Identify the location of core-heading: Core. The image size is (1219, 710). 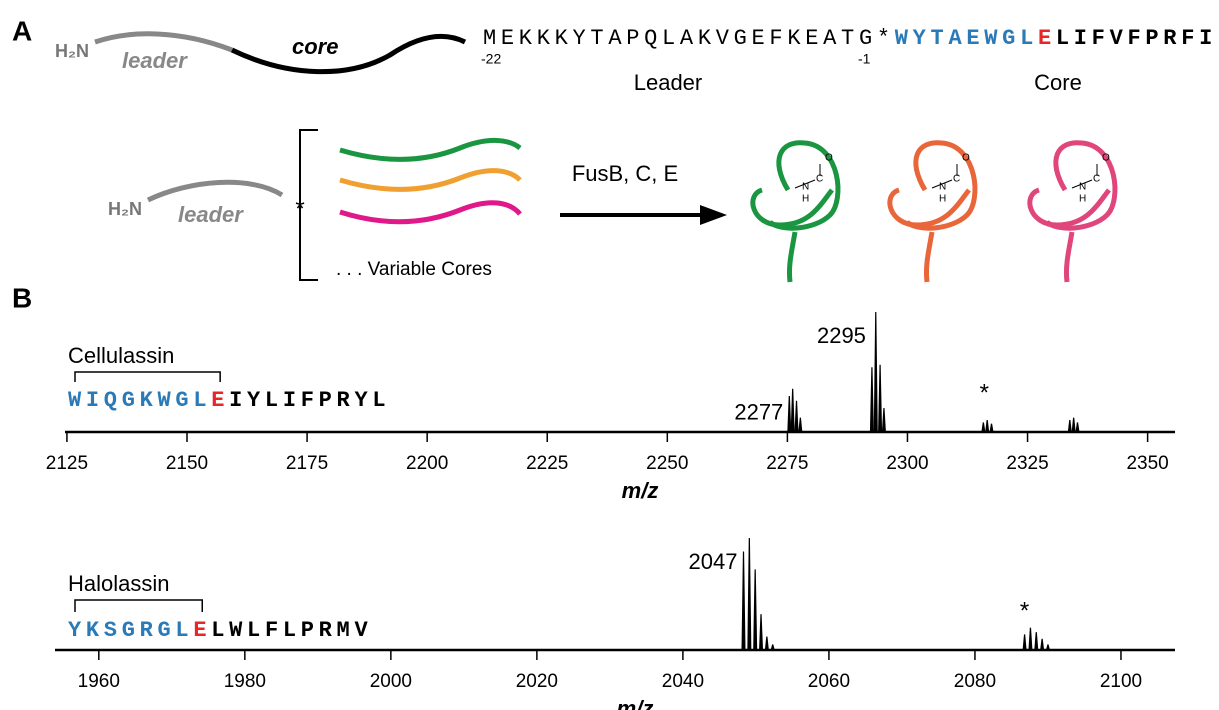
(1058, 82).